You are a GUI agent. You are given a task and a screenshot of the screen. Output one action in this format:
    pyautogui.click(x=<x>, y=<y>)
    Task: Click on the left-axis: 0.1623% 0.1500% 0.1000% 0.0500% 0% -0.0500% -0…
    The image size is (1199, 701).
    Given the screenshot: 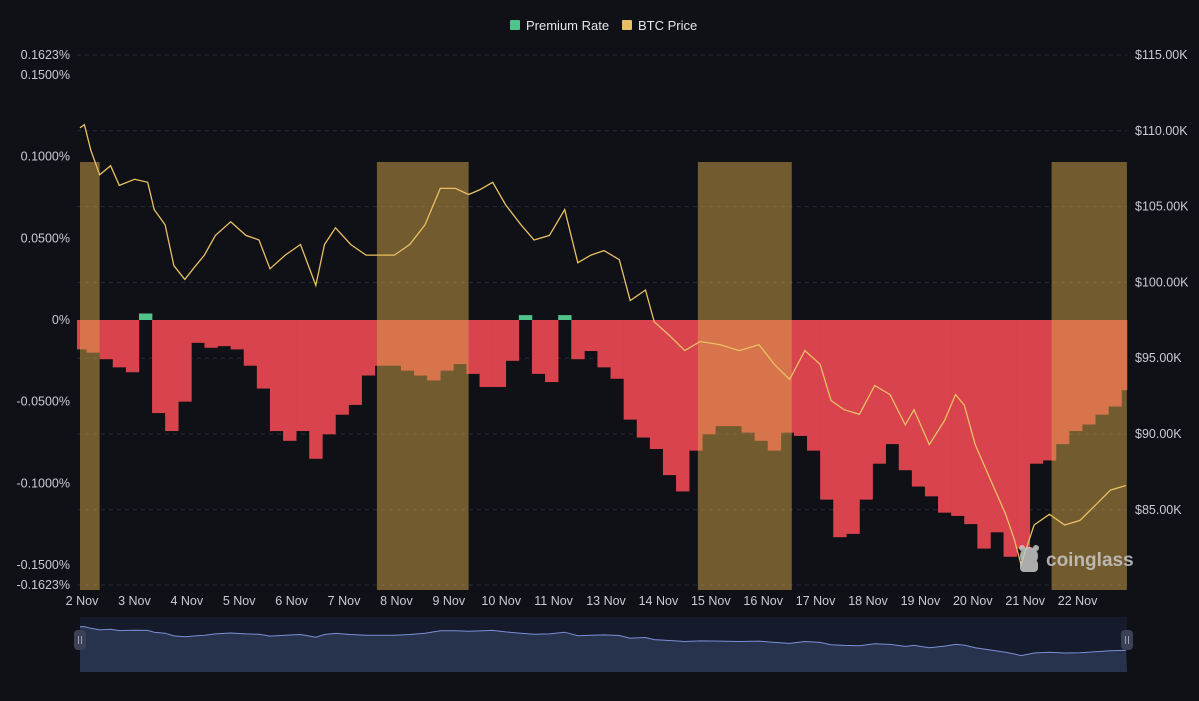 What is the action you would take?
    pyautogui.click(x=43, y=320)
    